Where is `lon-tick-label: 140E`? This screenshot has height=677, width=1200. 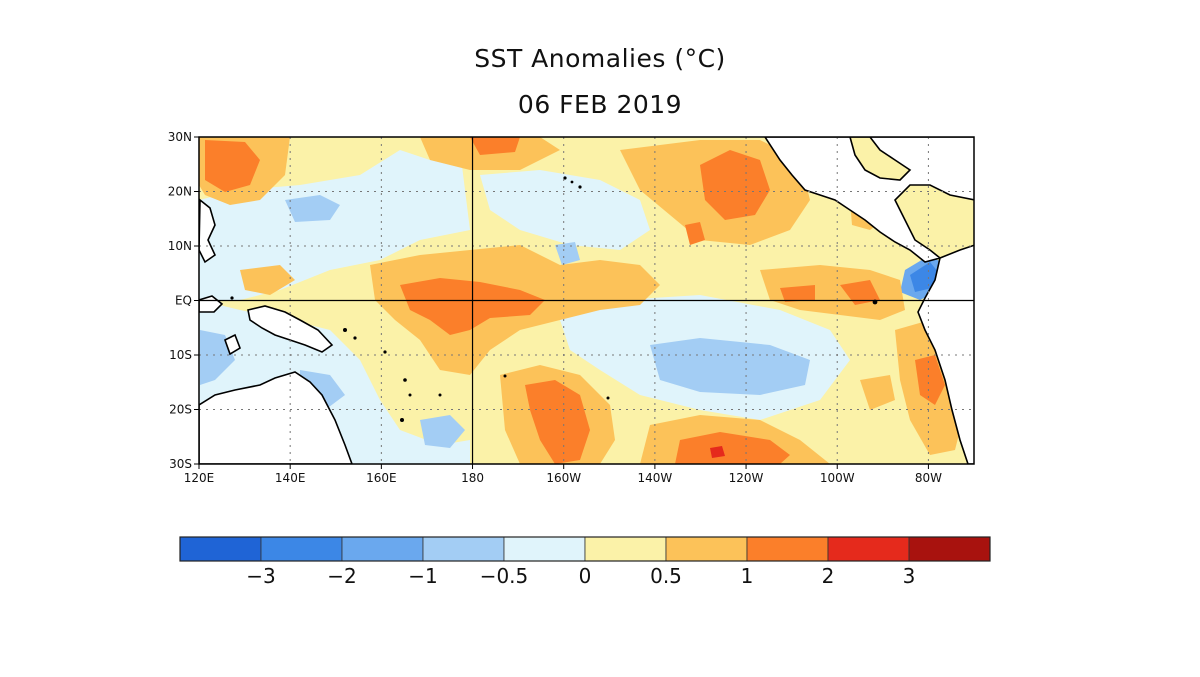 lon-tick-label: 140E is located at coordinates (290, 478).